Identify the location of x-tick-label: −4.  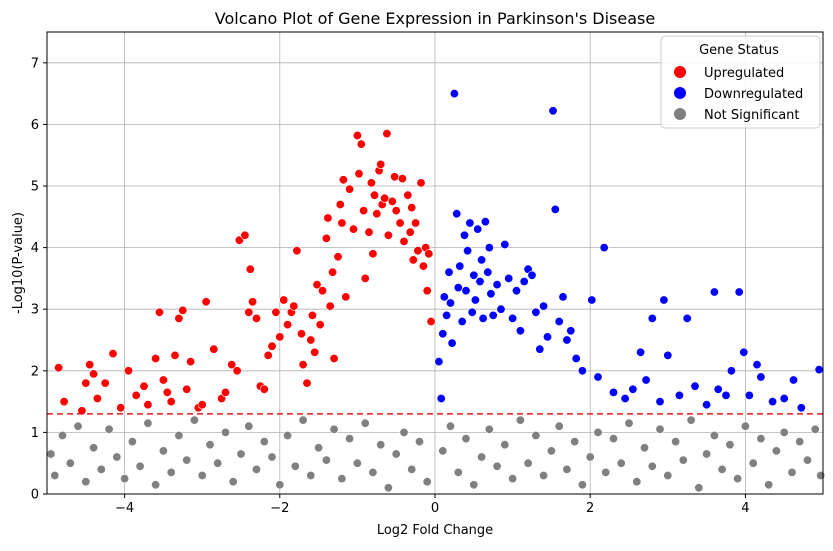
(124, 508).